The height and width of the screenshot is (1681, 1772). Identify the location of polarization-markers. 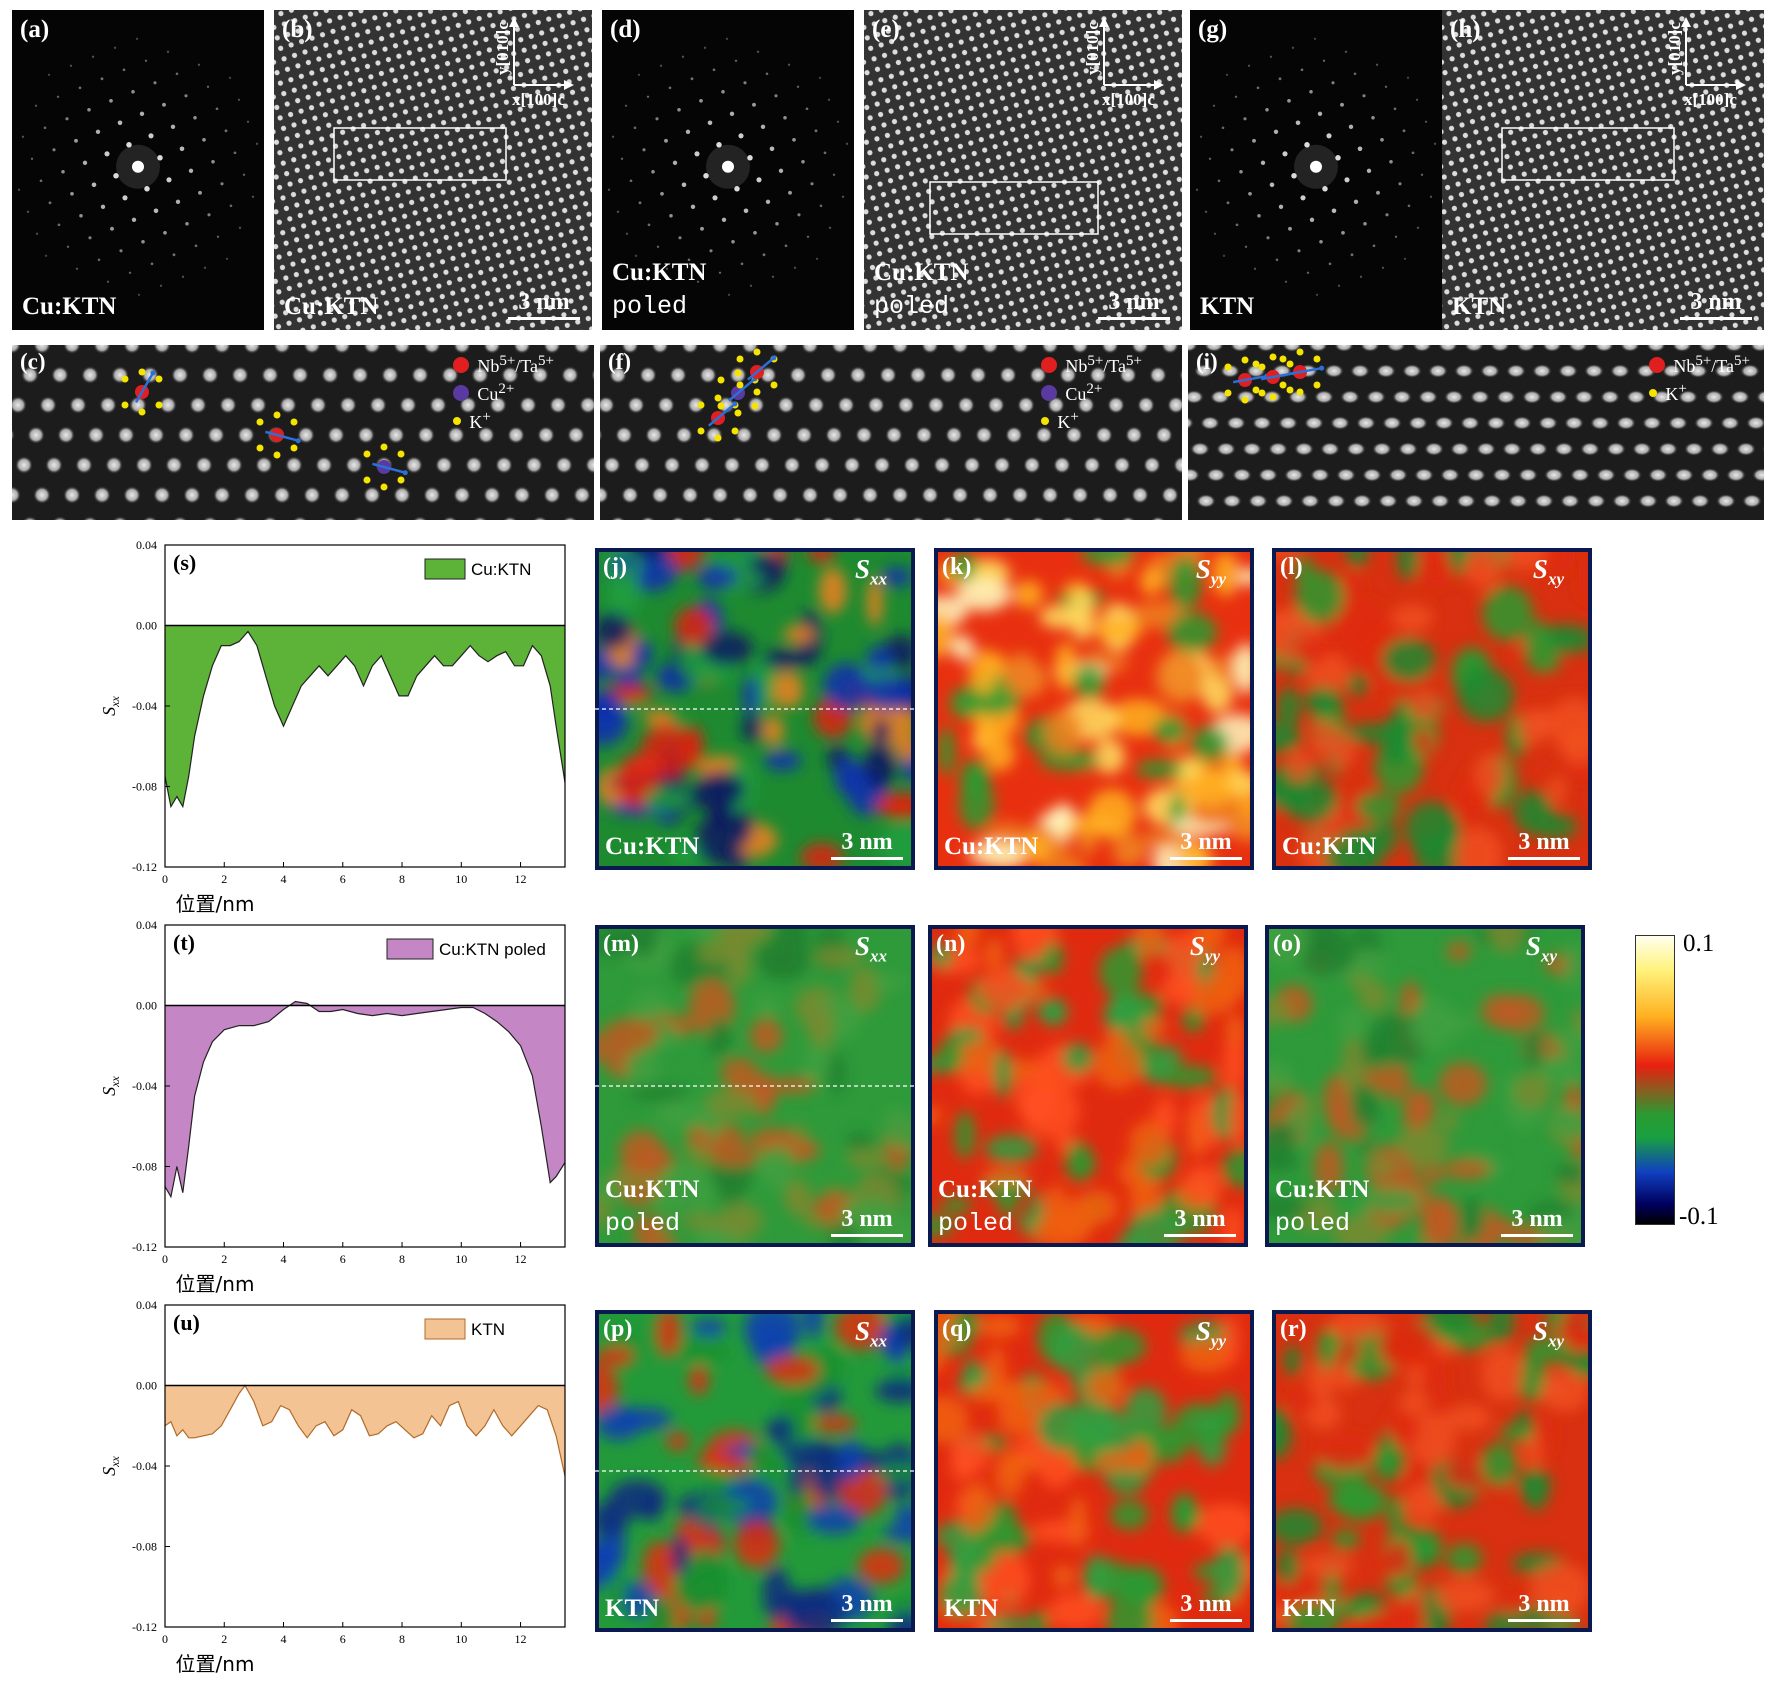
(1274, 376).